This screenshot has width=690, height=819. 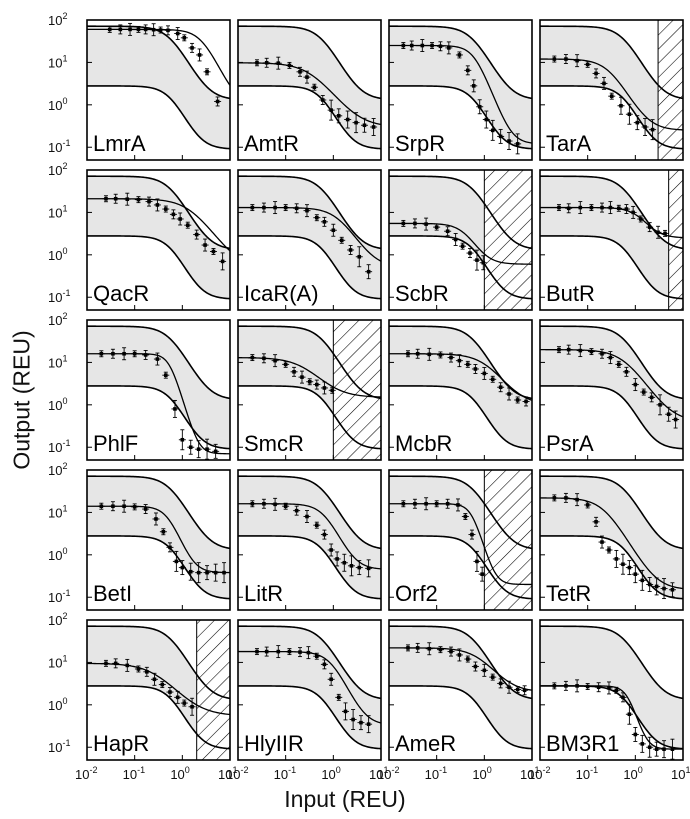 I want to click on panel-label: BetI, so click(x=112, y=593).